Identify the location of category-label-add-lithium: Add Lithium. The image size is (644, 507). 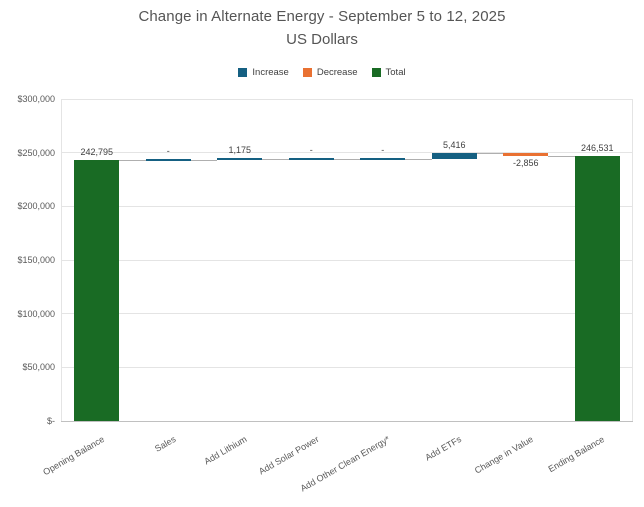
(225, 450).